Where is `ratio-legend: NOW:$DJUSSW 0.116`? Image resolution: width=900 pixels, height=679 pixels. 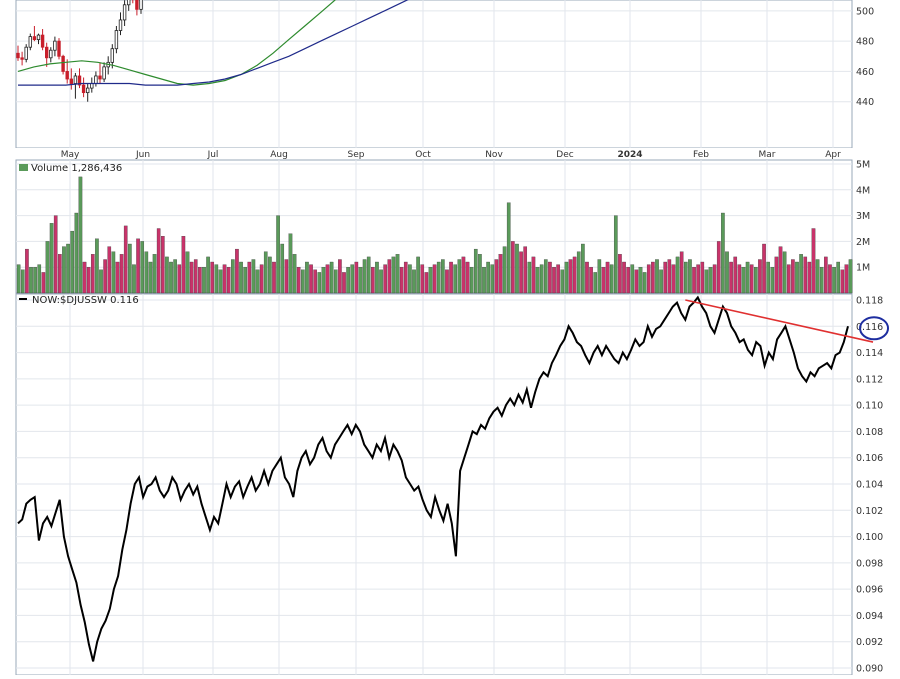
ratio-legend: NOW:$DJUSSW 0.116 is located at coordinates (85, 300).